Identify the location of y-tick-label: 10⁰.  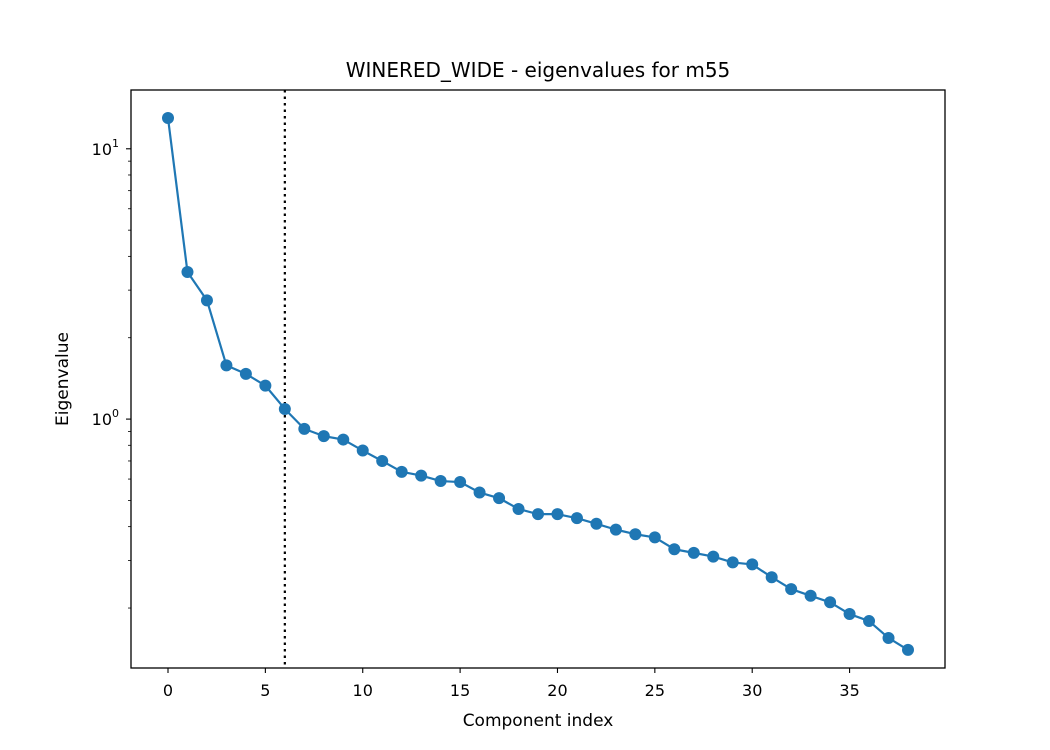
(105, 418).